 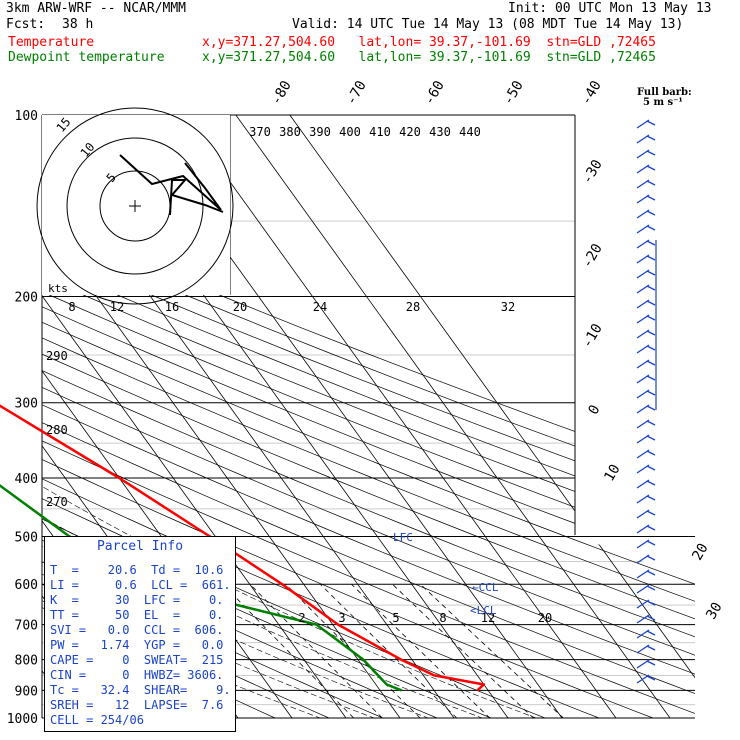 I want to click on ccl-annotation: ←CCL, so click(x=485, y=587).